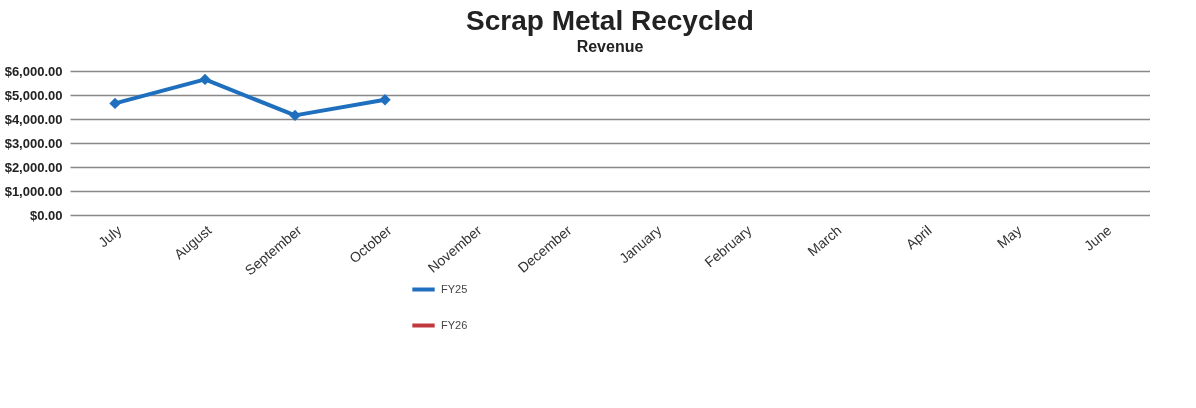  I want to click on x-tick-label: May, so click(1009, 236).